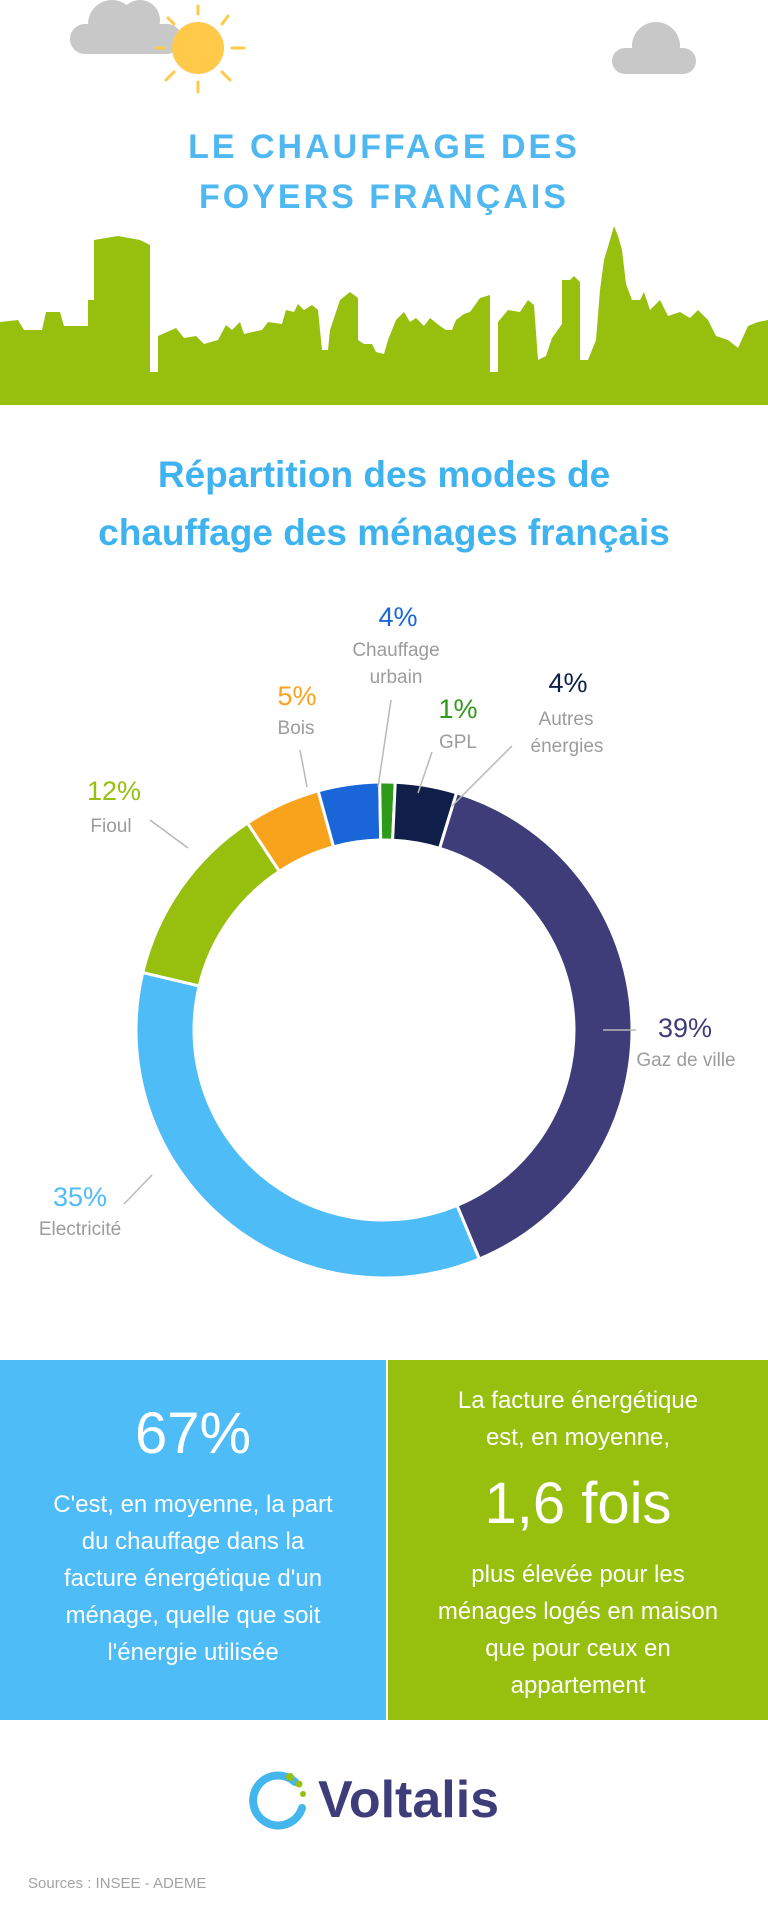  Describe the element at coordinates (425, 815) in the screenshot. I see `donut-slice-autres-énergies` at that location.